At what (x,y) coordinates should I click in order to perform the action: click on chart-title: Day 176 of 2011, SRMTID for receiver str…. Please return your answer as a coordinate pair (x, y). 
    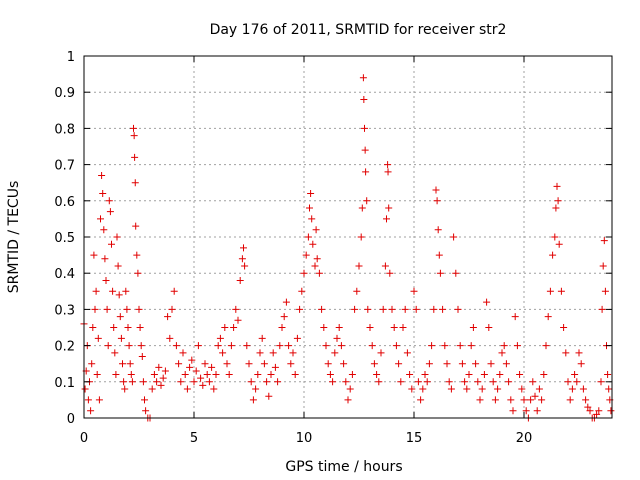
    Looking at the image, I should click on (358, 30).